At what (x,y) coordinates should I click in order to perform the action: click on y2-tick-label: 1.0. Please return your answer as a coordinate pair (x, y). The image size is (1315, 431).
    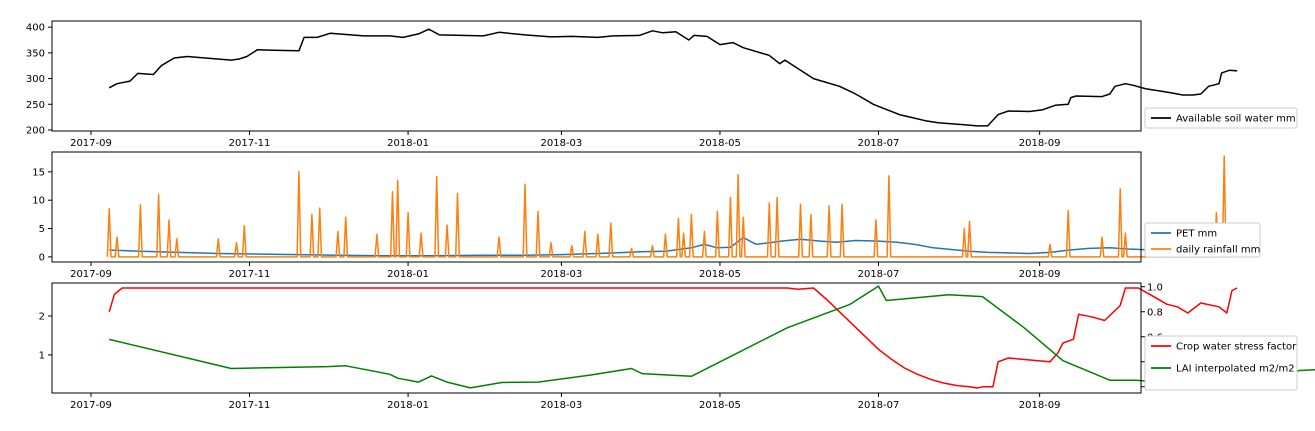
    Looking at the image, I should click on (1155, 287).